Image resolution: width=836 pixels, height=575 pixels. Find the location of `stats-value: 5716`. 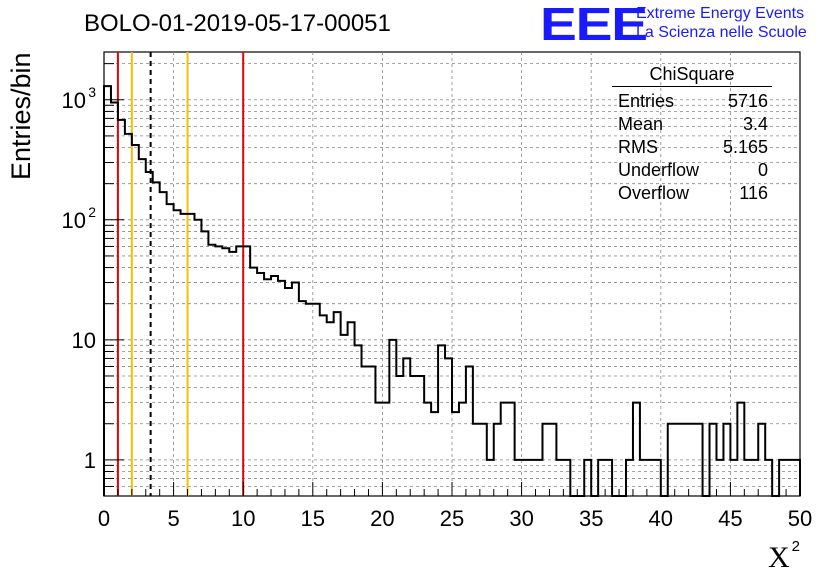

stats-value: 5716 is located at coordinates (747, 101).